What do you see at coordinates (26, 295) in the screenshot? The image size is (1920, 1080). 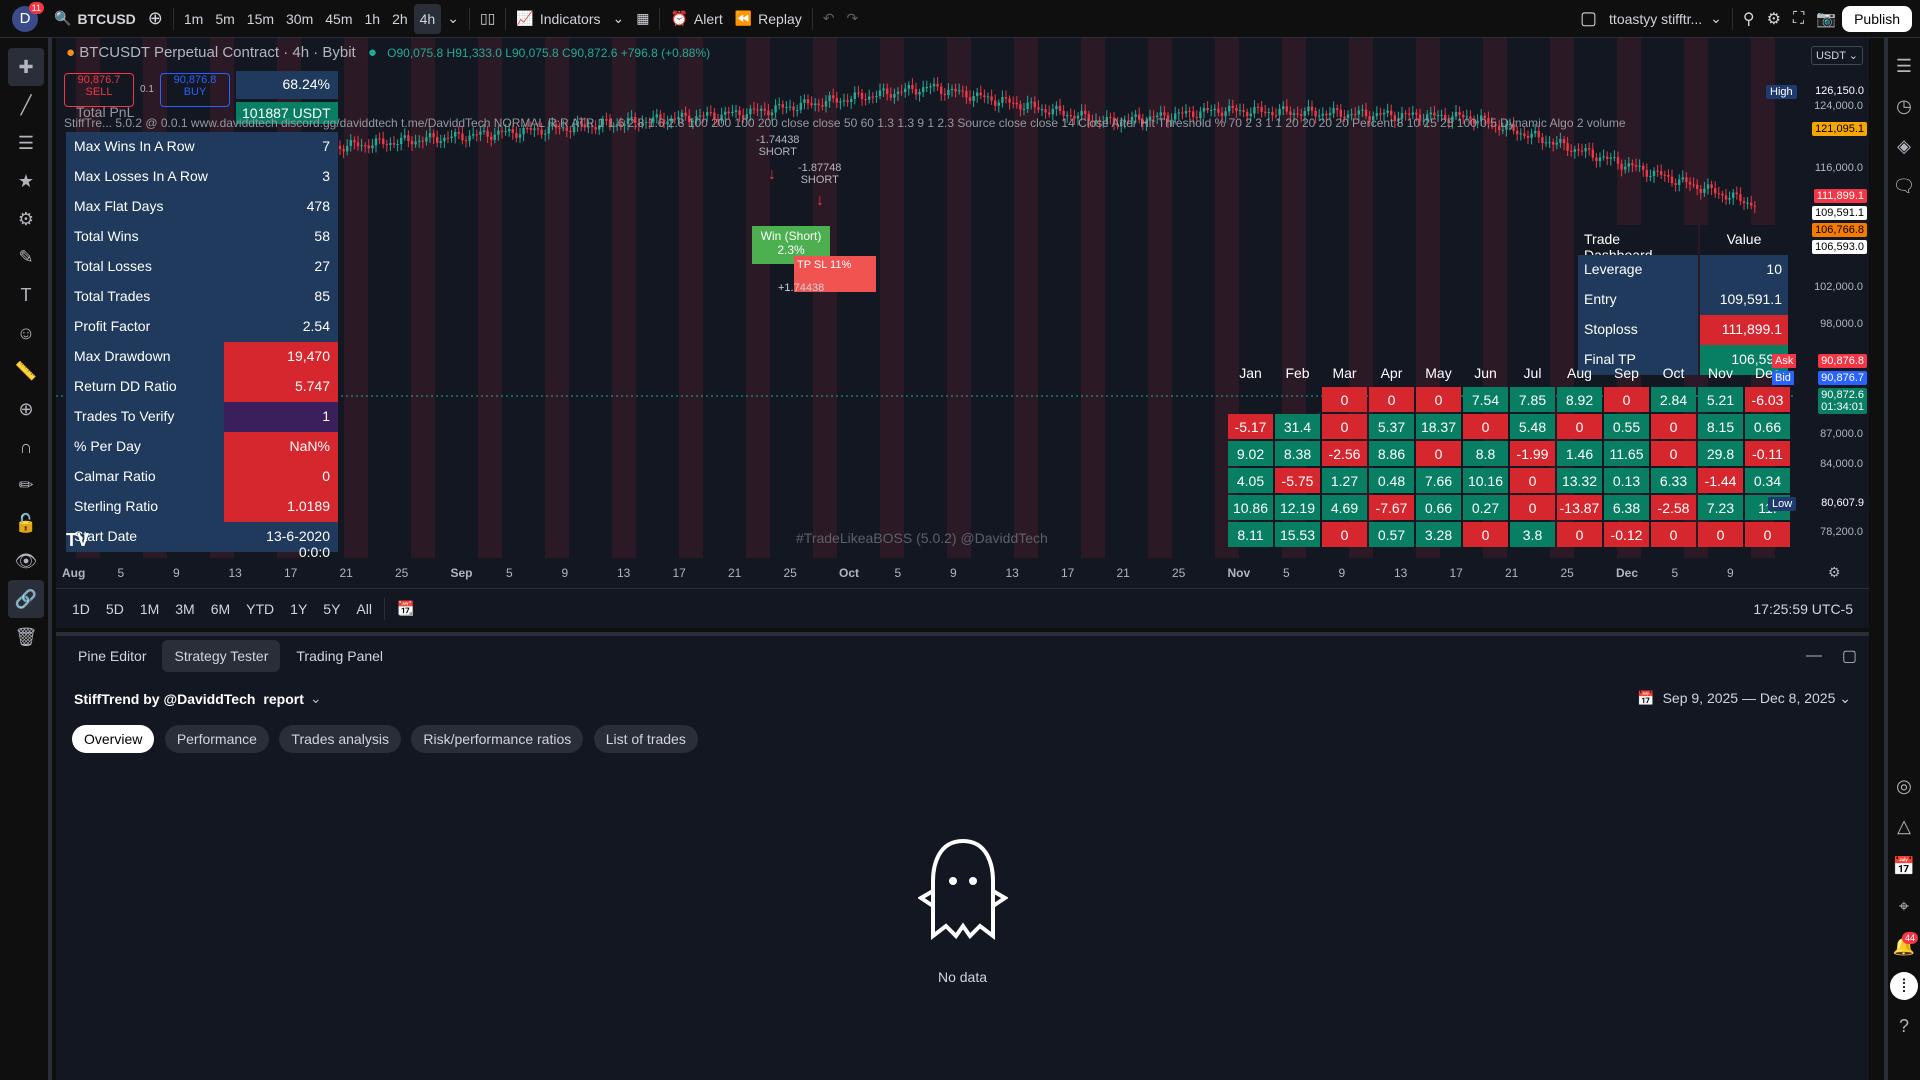 I see `text-tool: T` at bounding box center [26, 295].